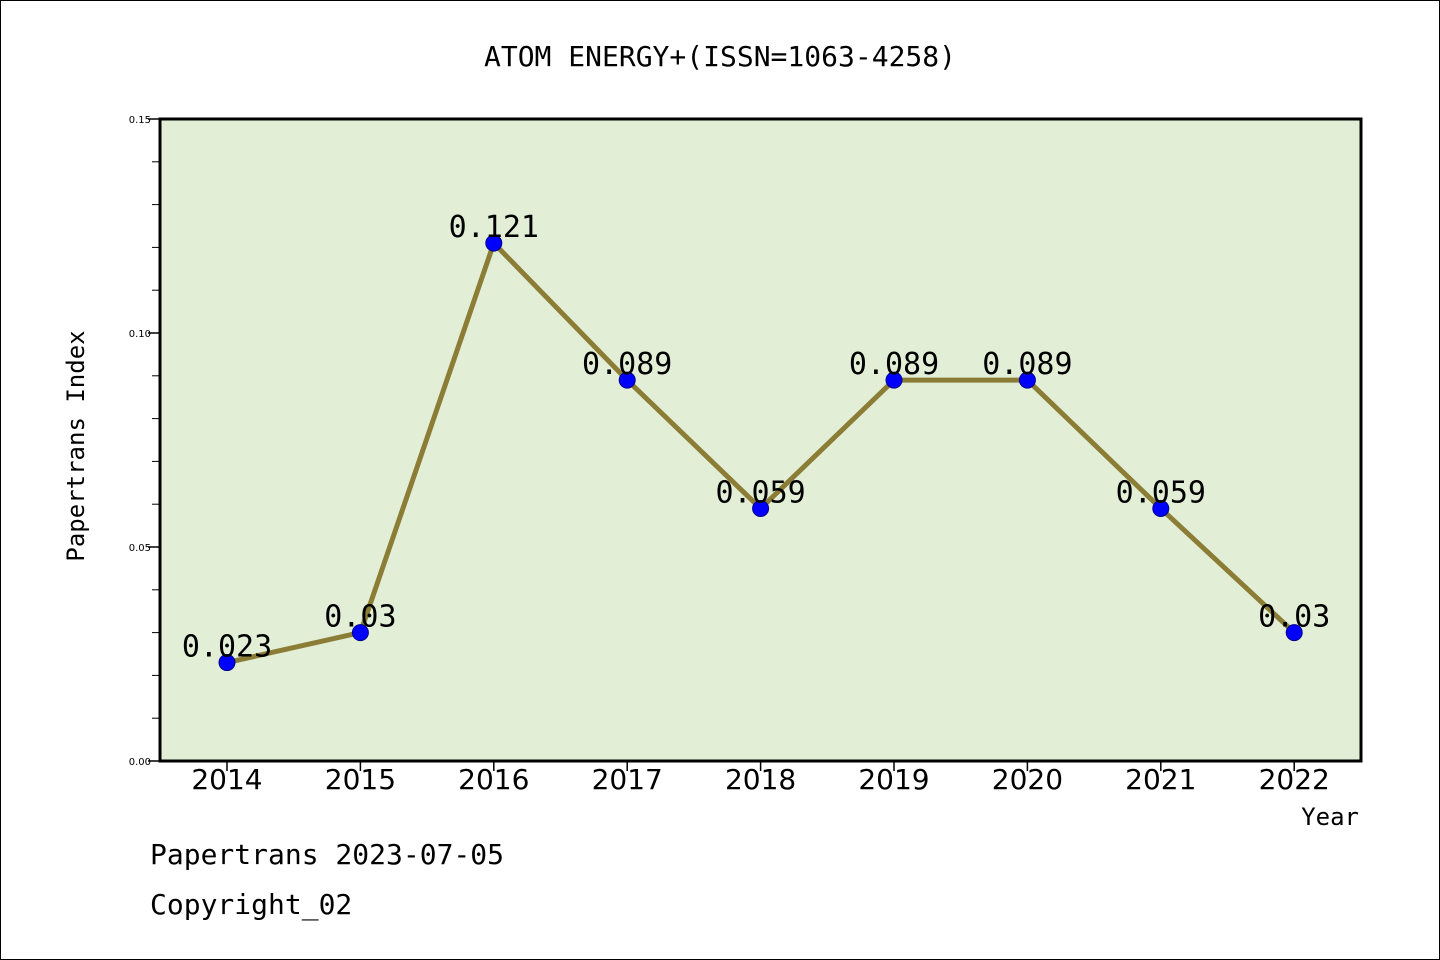  Describe the element at coordinates (140, 762) in the screenshot. I see `y-tick-label: 0.00` at that location.